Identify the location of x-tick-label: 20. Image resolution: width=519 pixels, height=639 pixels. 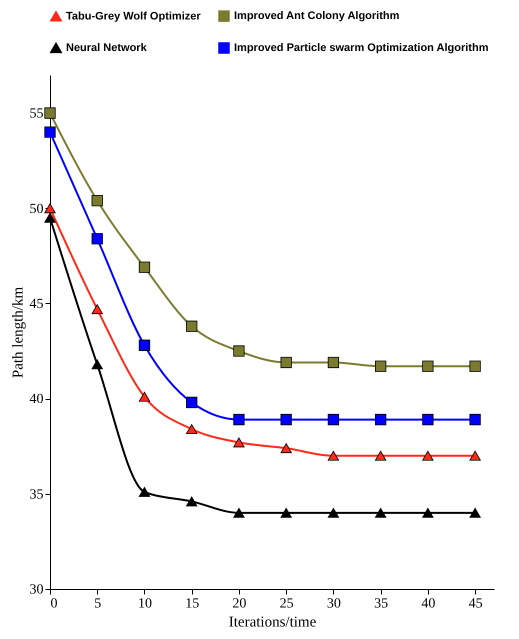
(239, 604).